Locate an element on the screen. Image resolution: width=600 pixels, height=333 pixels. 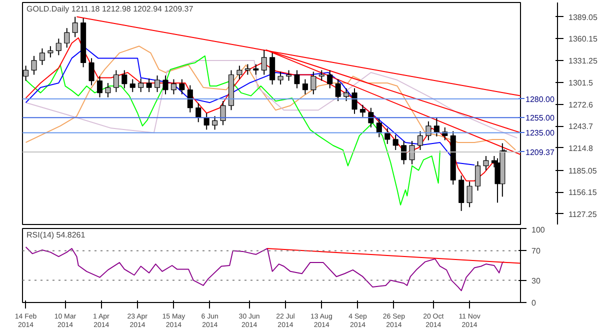
ref-line-label: 1209.37 is located at coordinates (540, 152).